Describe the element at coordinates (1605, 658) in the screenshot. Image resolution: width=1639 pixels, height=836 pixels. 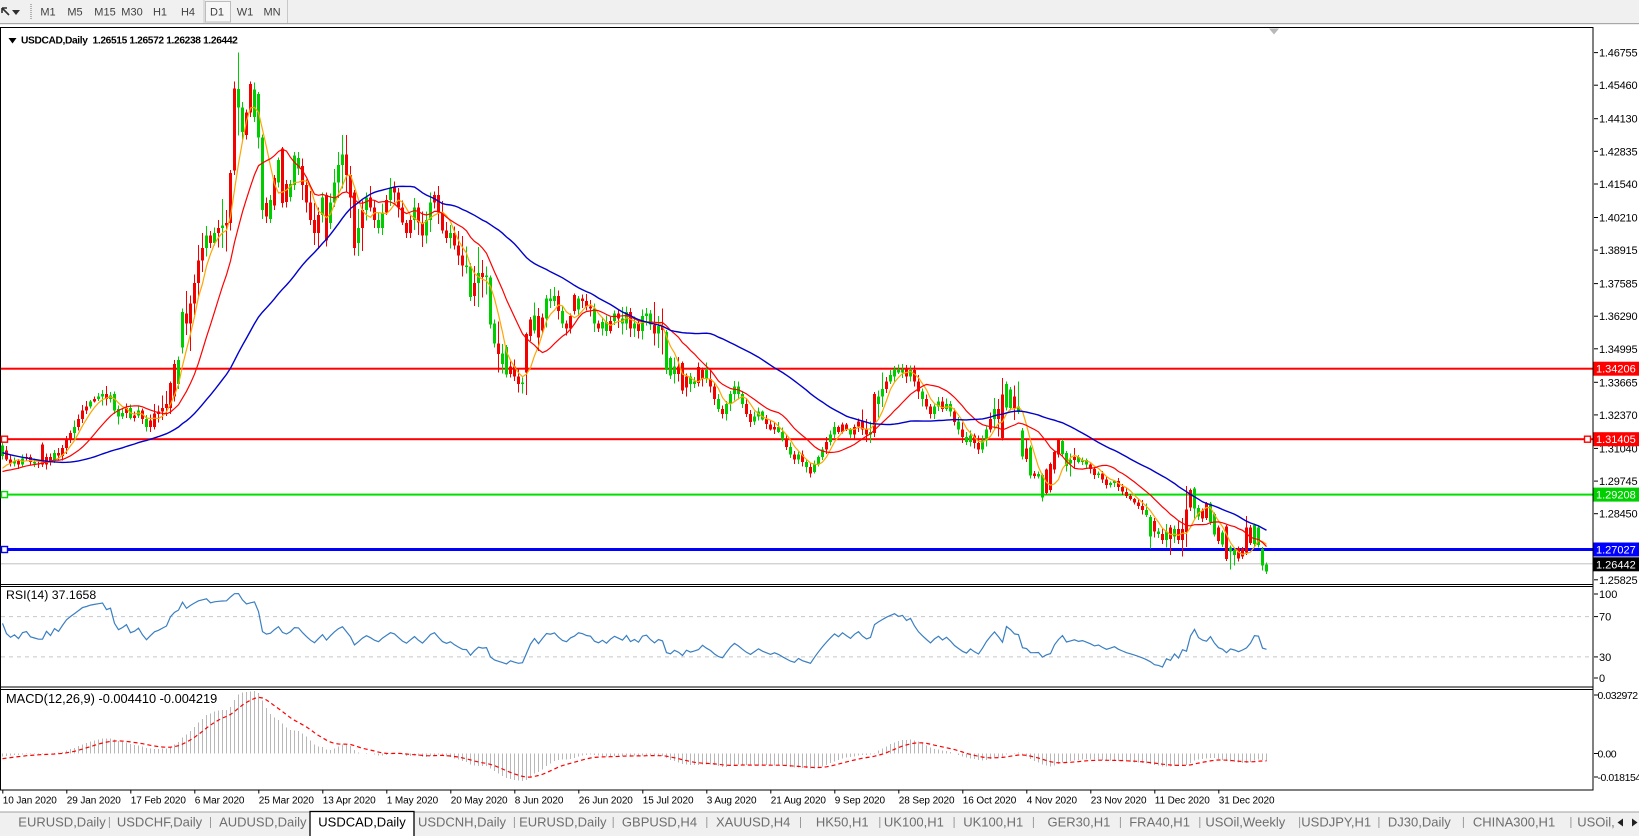
I see `svg-text: 30` at that location.